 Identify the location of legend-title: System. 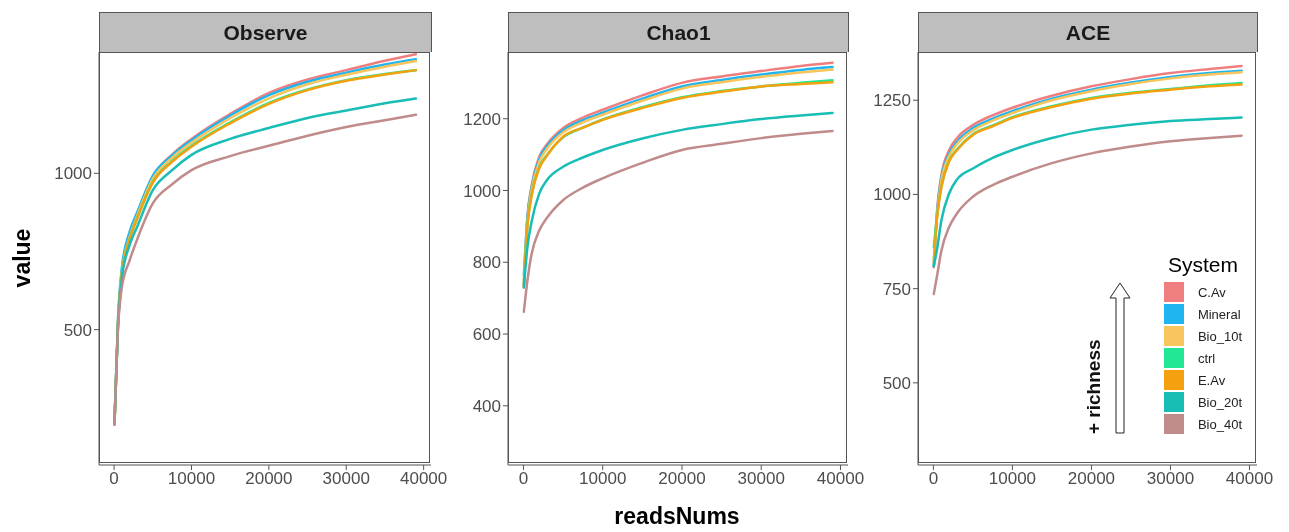
(1203, 265).